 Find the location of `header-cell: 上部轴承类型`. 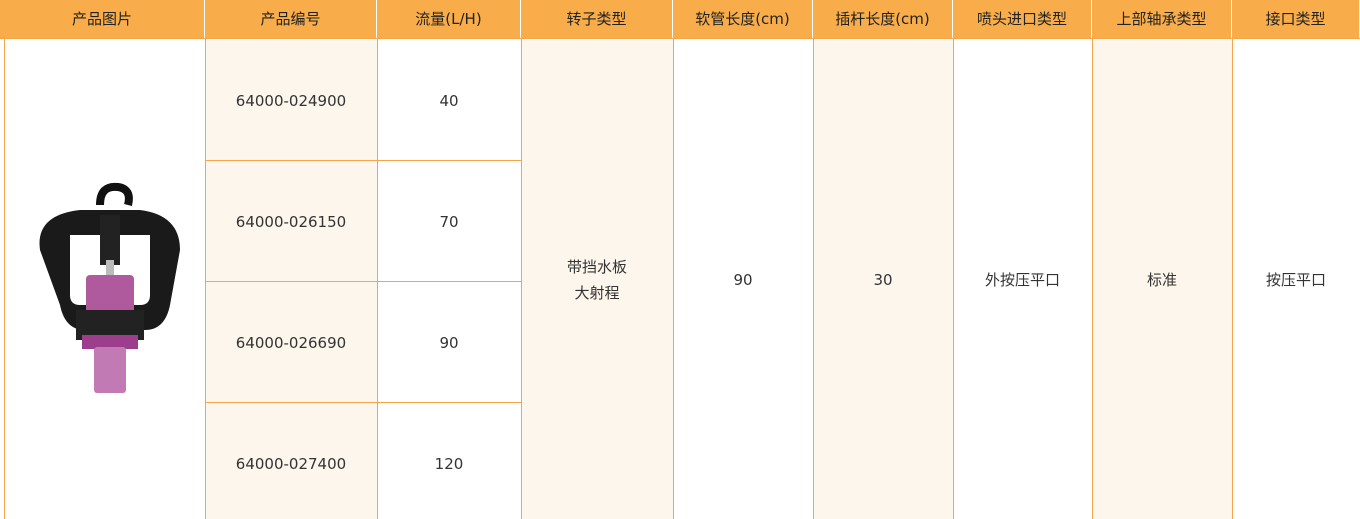

header-cell: 上部轴承类型 is located at coordinates (1162, 19).